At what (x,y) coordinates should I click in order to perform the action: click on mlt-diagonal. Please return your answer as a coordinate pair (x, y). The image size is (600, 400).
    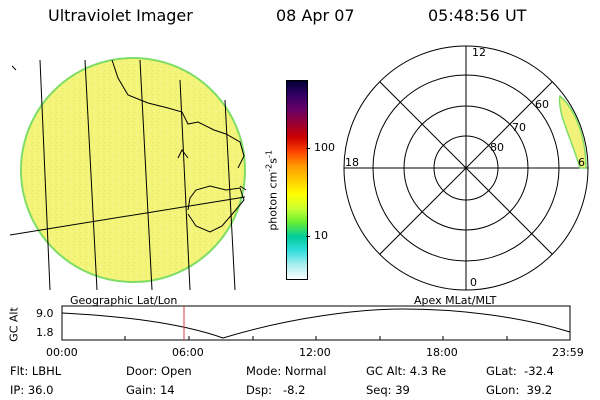
    Looking at the image, I should click on (466, 168).